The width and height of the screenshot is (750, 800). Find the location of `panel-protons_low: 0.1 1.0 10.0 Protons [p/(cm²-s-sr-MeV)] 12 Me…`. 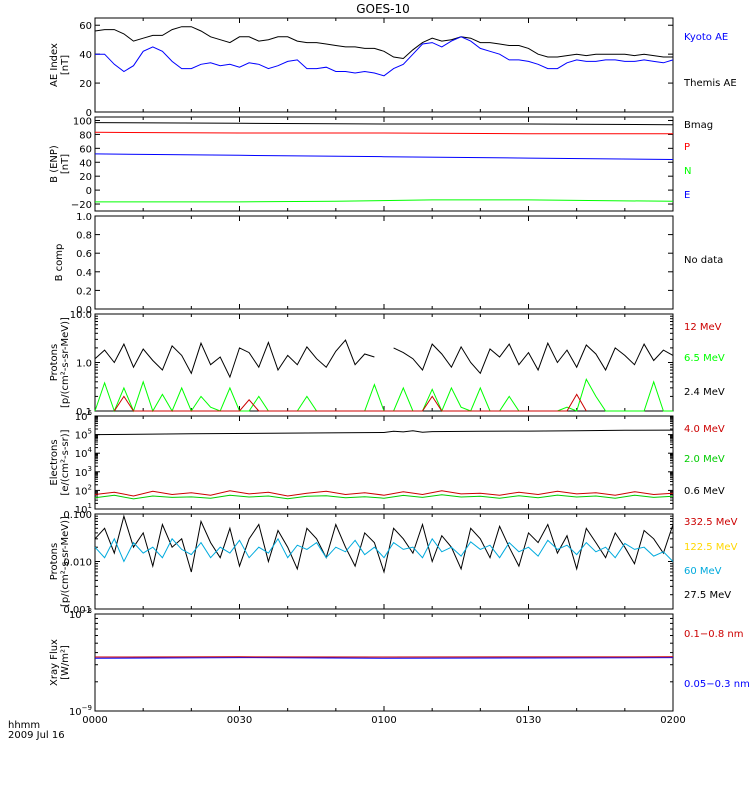

panel-protons_low: 0.1 1.0 10.0 Protons [p/(cm²-s-sr-MeV)] 12 Me… is located at coordinates (387, 364).